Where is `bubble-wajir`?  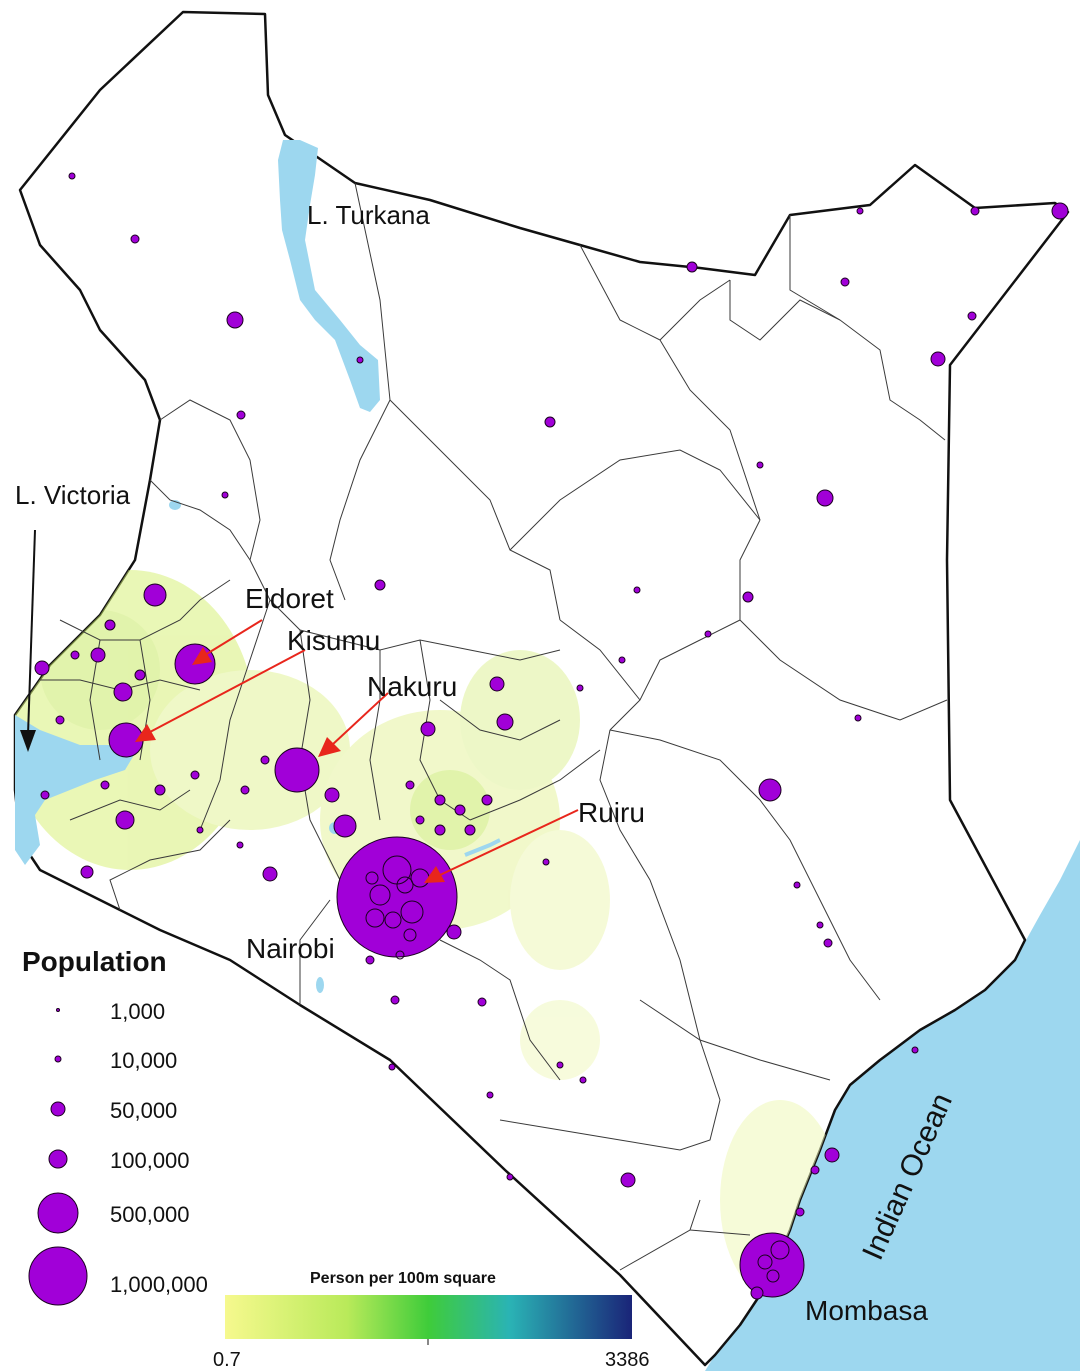
bubble-wajir is located at coordinates (825, 498).